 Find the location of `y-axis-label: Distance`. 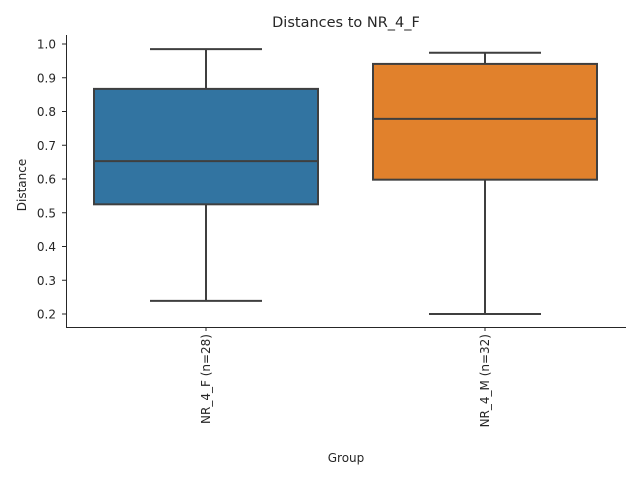

y-axis-label: Distance is located at coordinates (22, 185).